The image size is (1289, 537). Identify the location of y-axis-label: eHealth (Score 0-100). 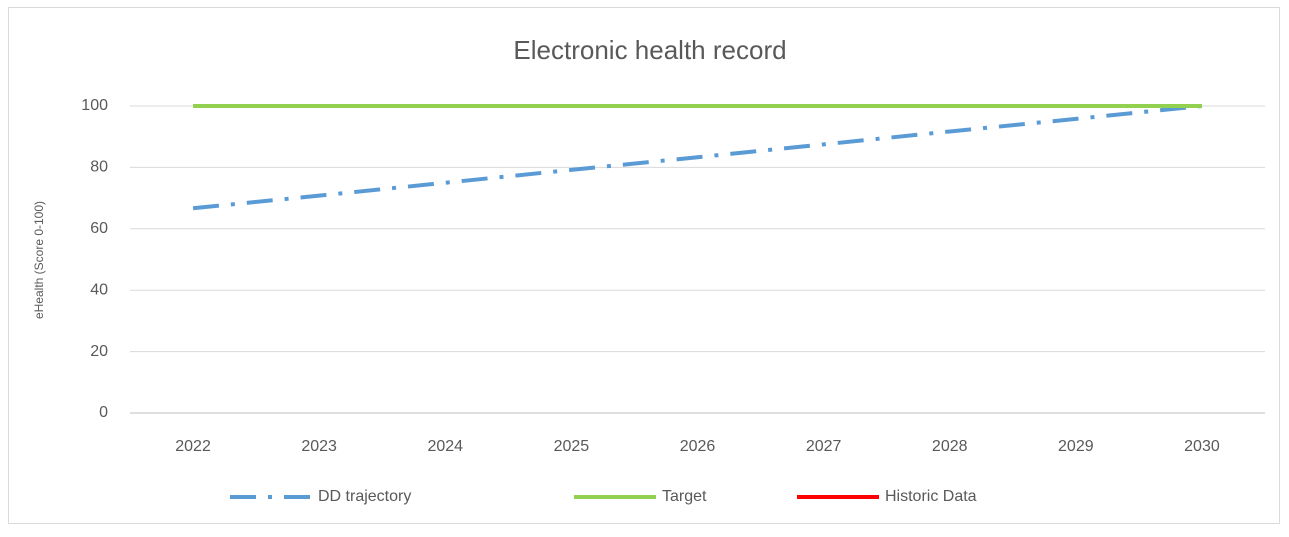
(39, 260).